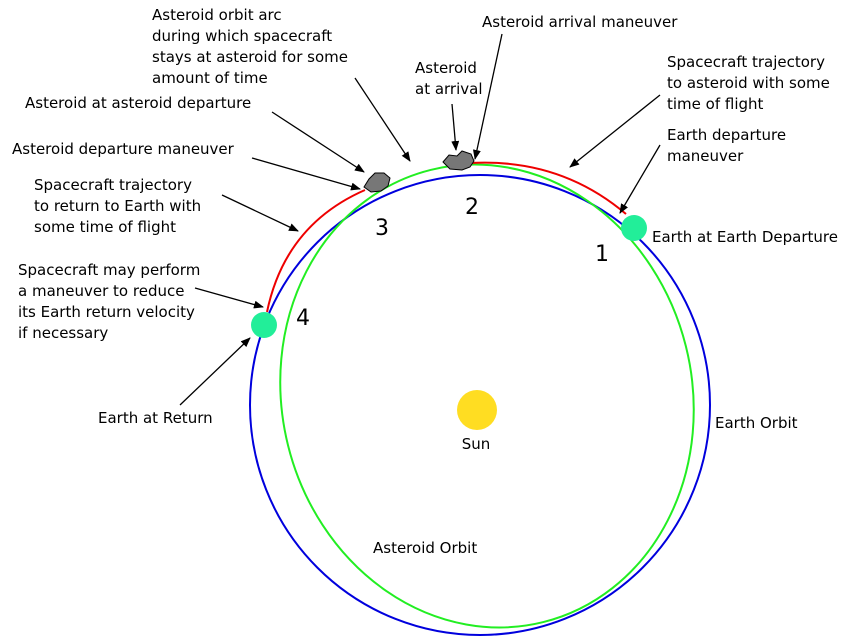  Describe the element at coordinates (105, 227) in the screenshot. I see `label: some time of flight` at that location.